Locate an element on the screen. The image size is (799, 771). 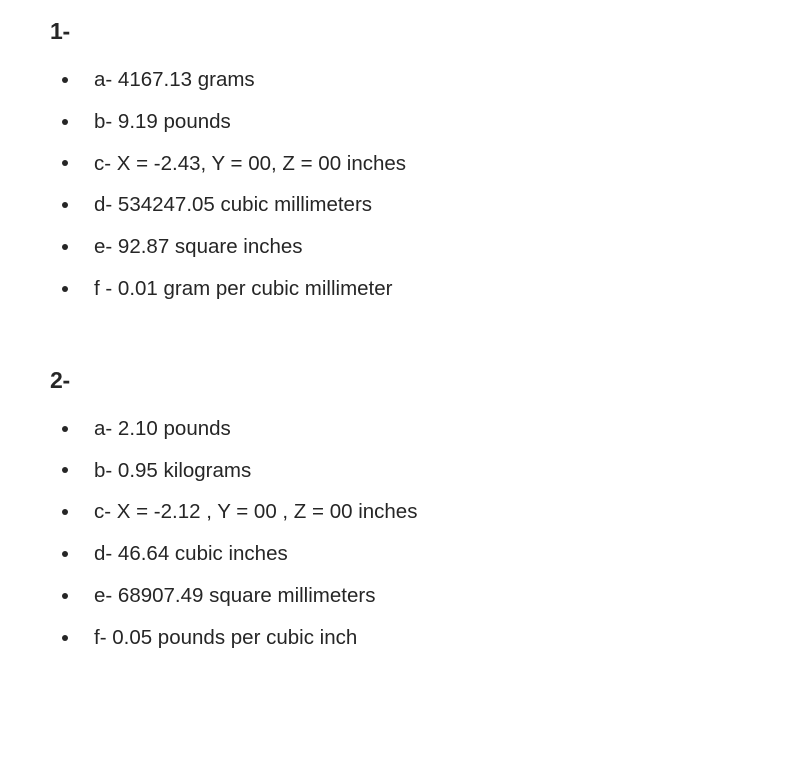
list-item-text: c- X = -2.43, Y = 00, Z = 00 inches is located at coordinates (250, 163).